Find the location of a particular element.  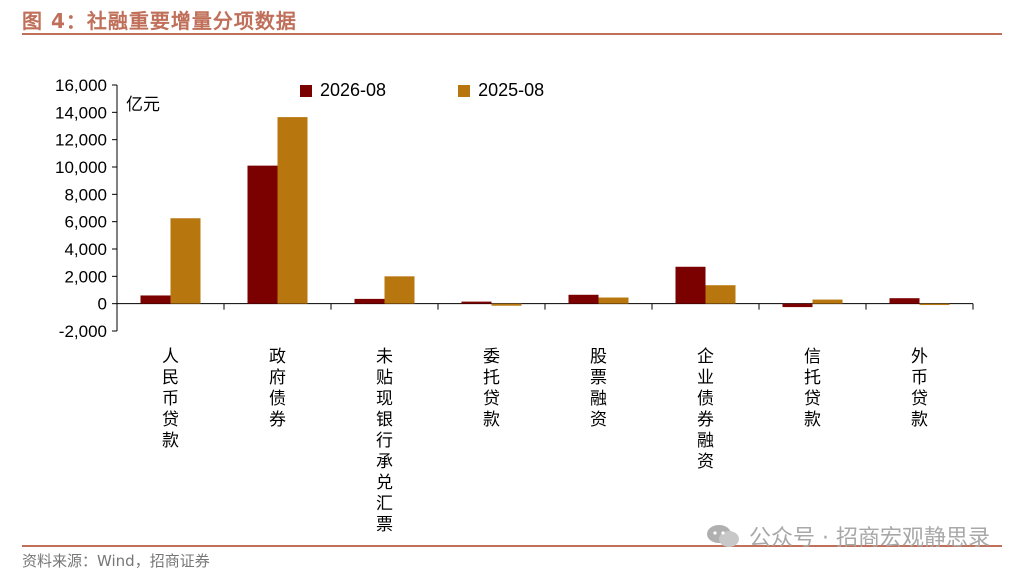

y-tick-label: 8,000 is located at coordinates (85, 194).